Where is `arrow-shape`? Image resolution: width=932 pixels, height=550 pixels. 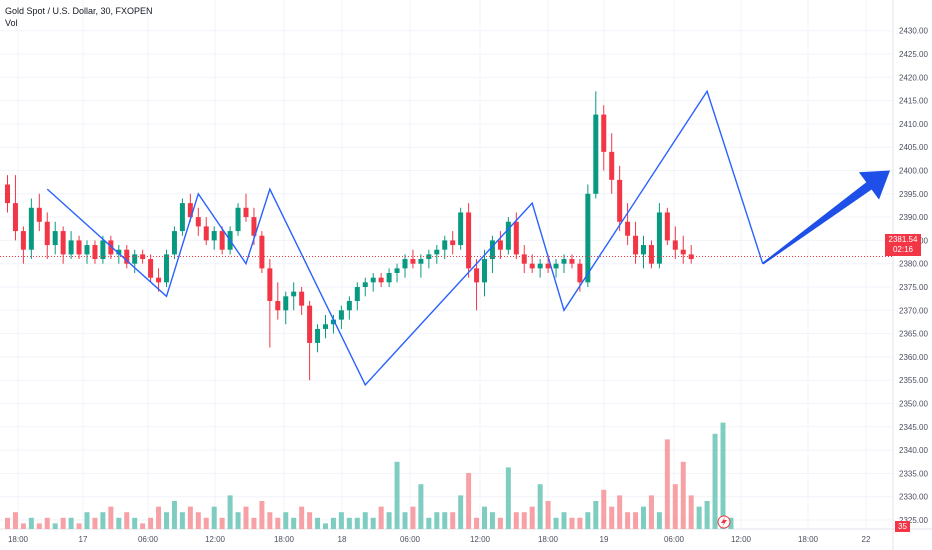
arrow-shape is located at coordinates (826, 217).